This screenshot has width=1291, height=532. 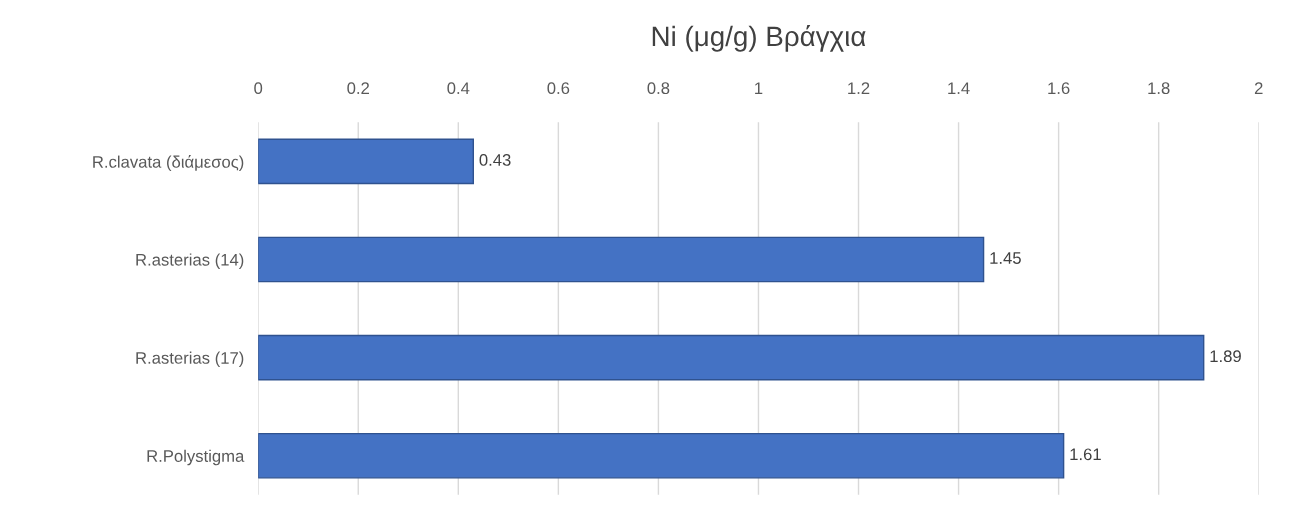 What do you see at coordinates (1225, 356) in the screenshot?
I see `data-label: 1.89` at bounding box center [1225, 356].